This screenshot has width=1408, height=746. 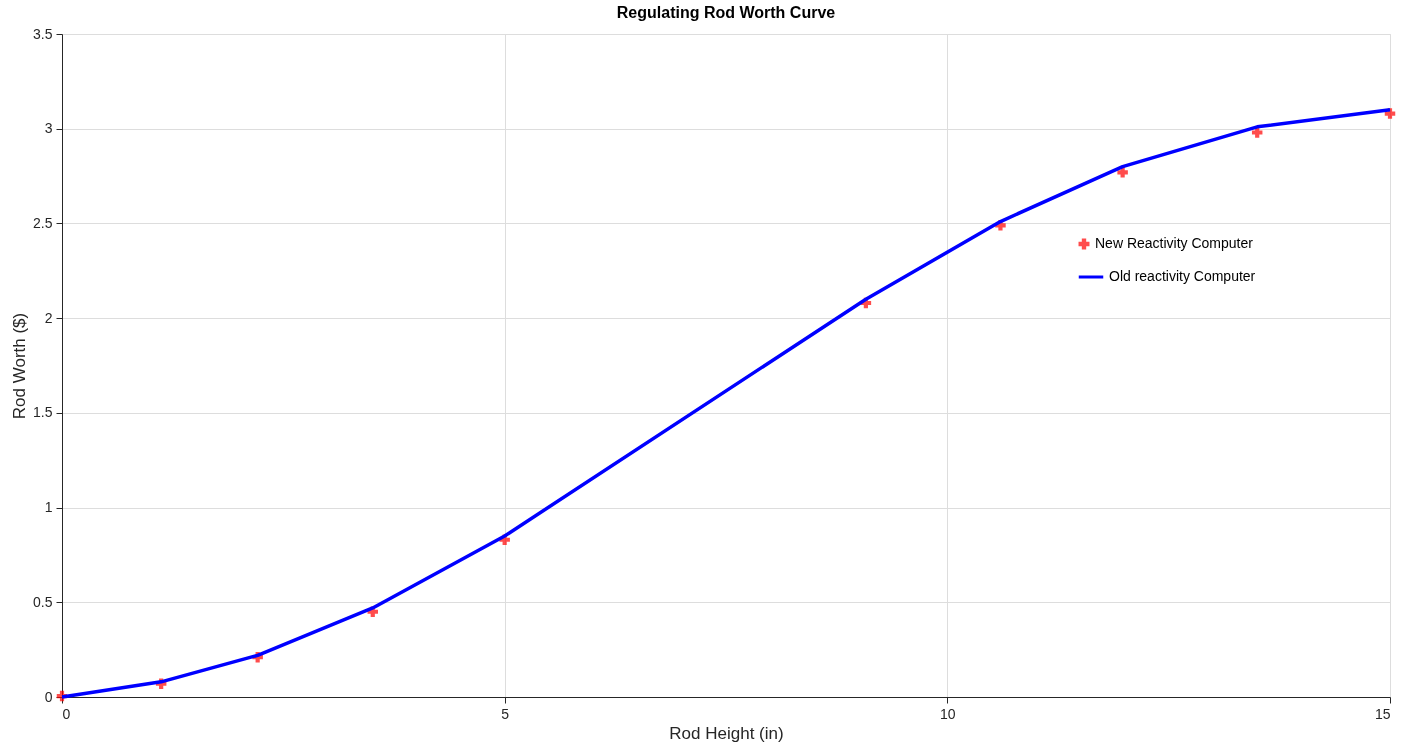 I want to click on x-tick-label: 15, so click(x=1382, y=713).